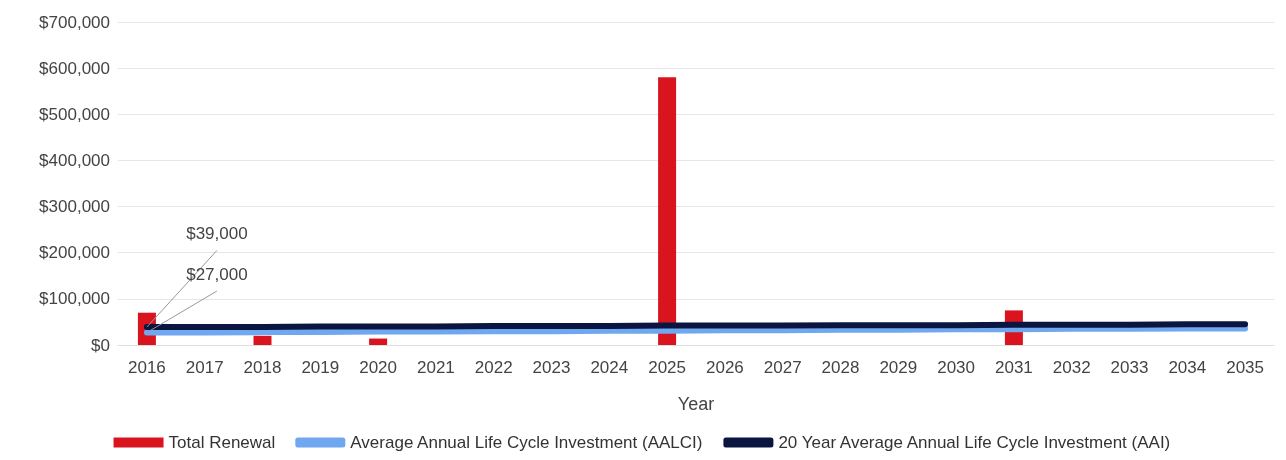  What do you see at coordinates (262, 367) in the screenshot?
I see `x-tick-label: 2018` at bounding box center [262, 367].